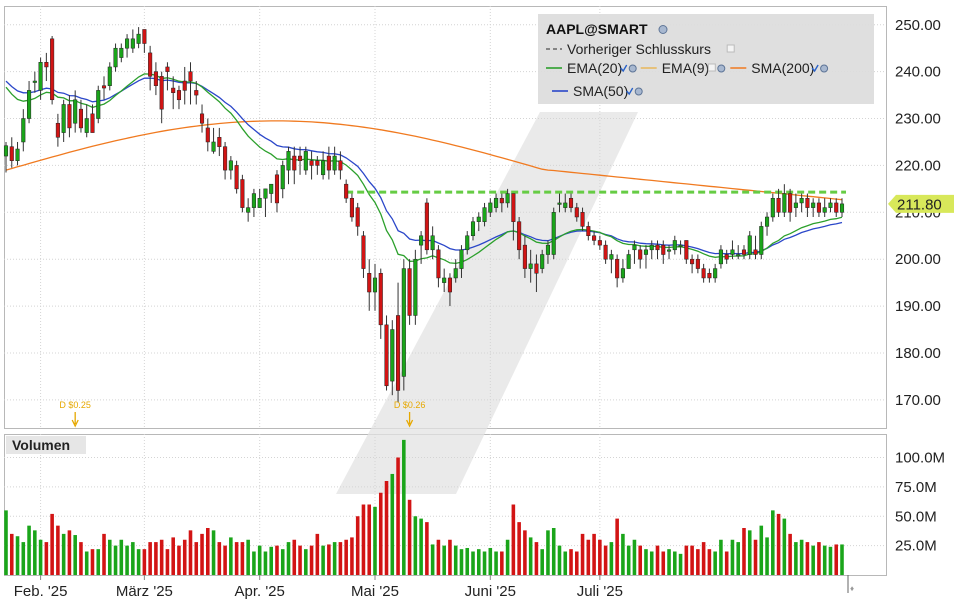 The height and width of the screenshot is (605, 960). I want to click on time-tick-label: Juni '25, so click(490, 591).